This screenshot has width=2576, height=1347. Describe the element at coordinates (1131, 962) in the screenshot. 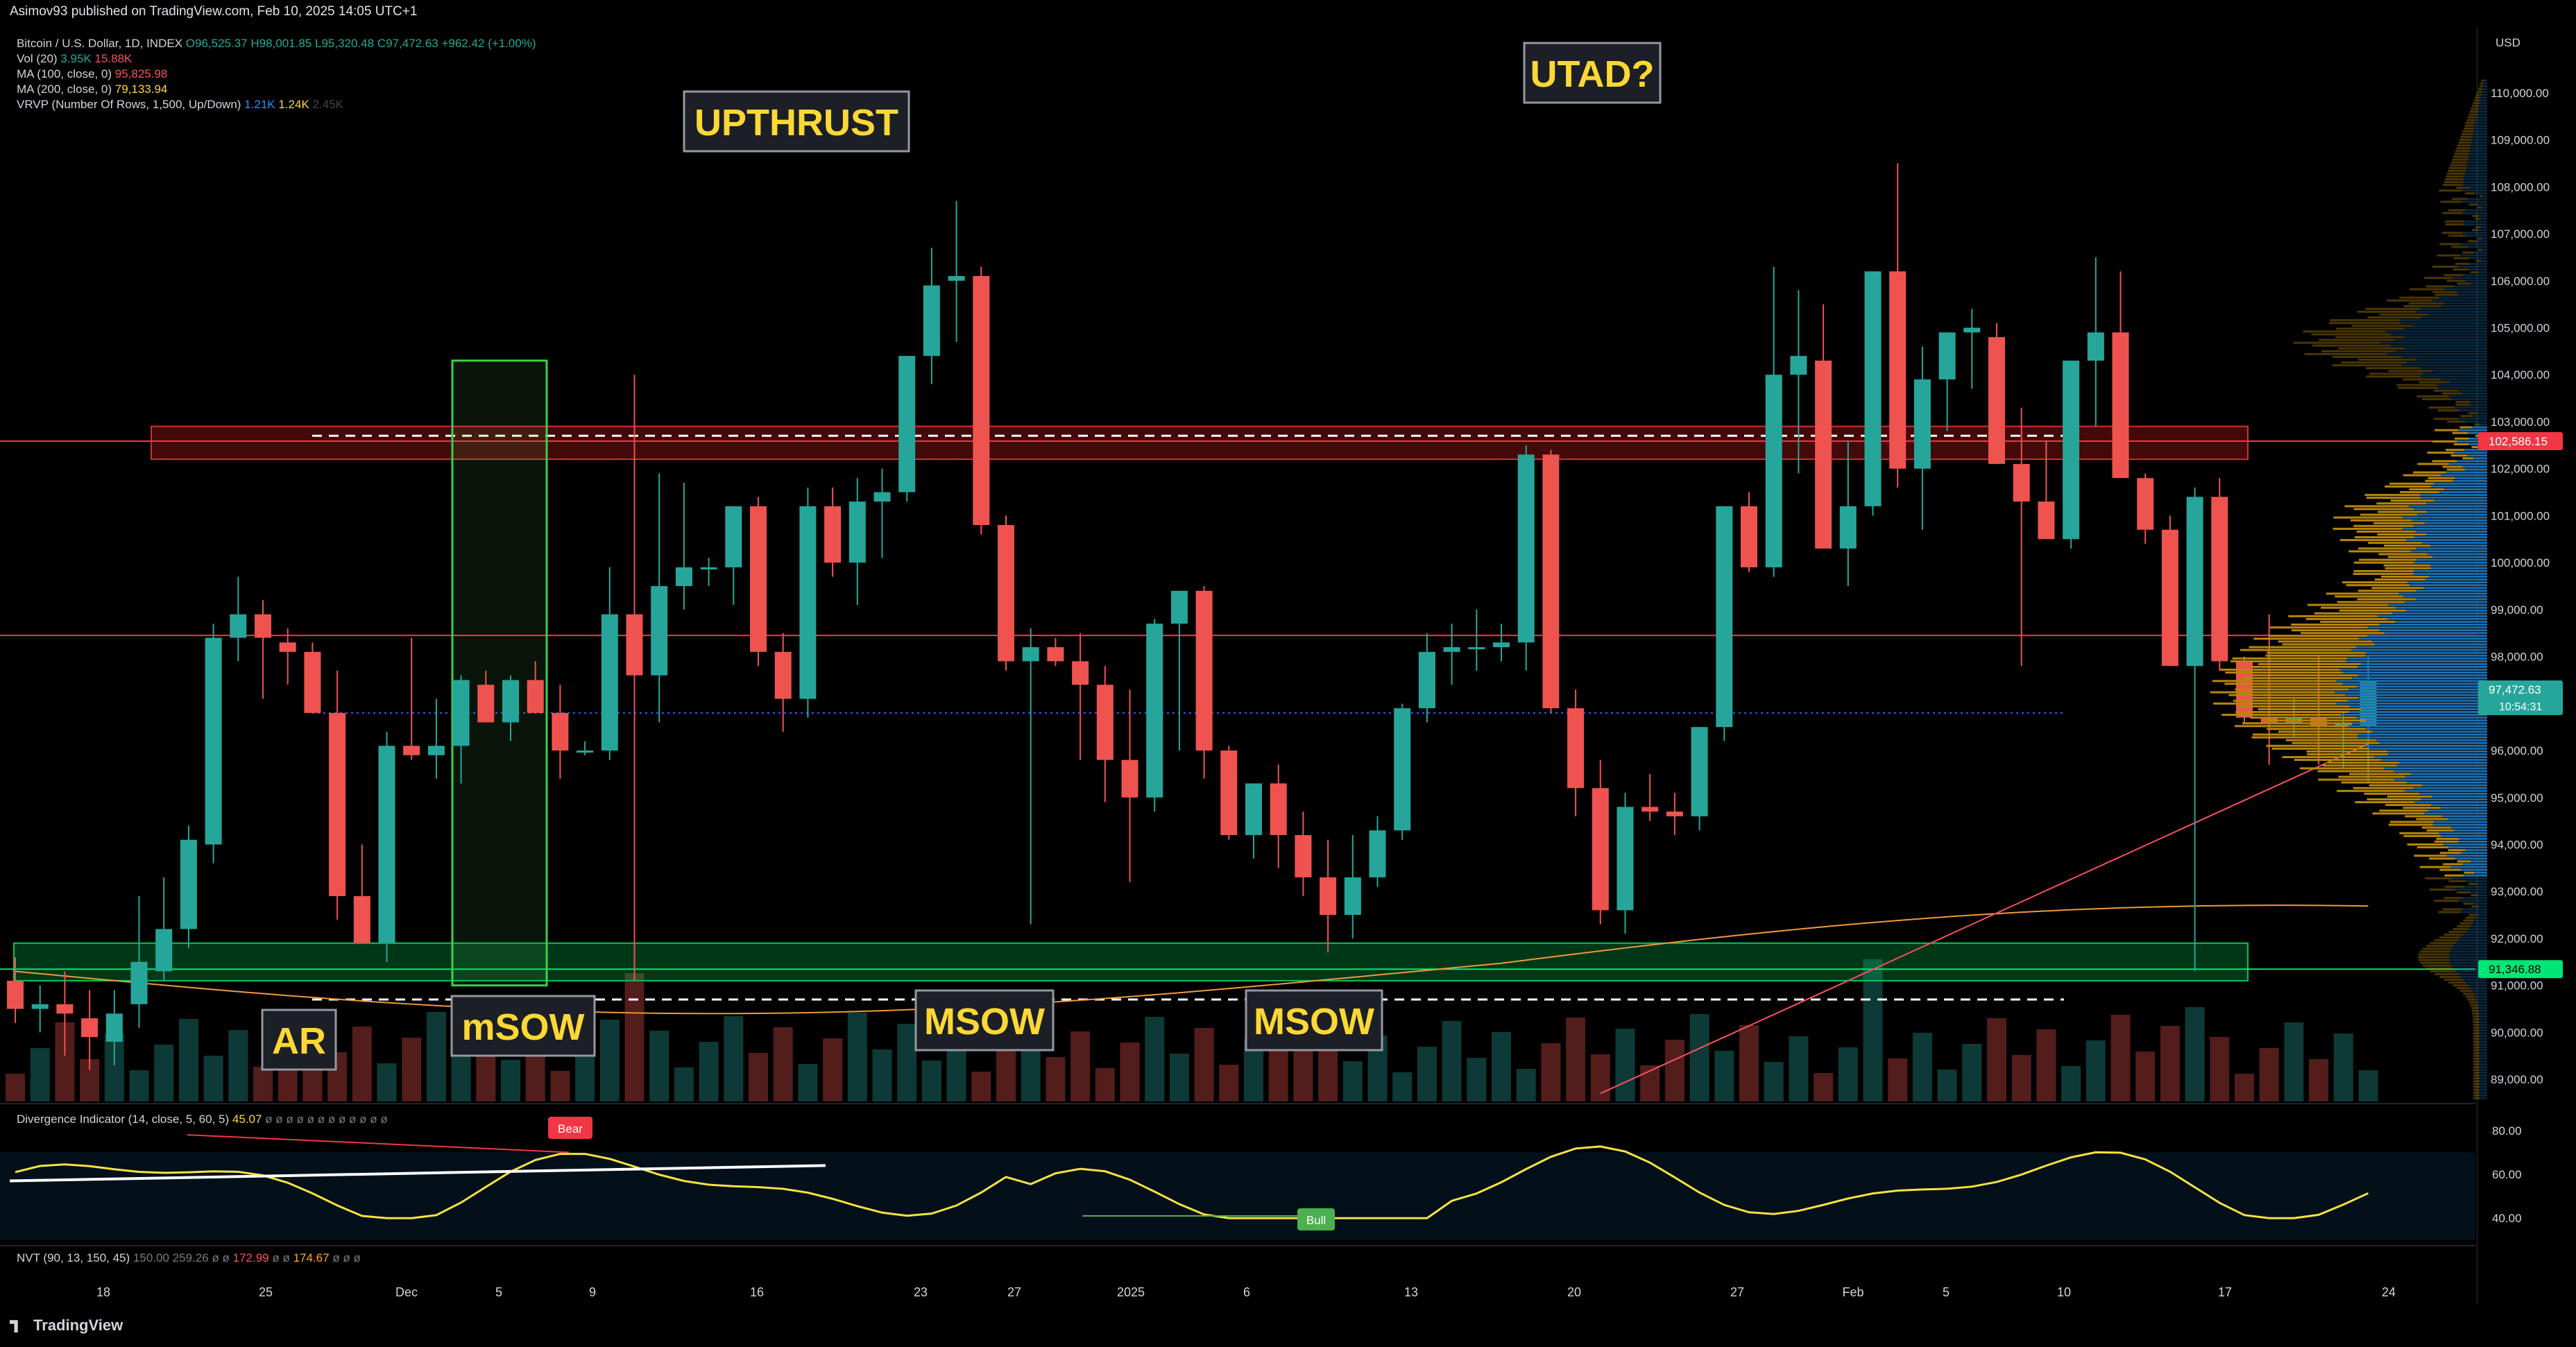

I see `support-zone` at that location.